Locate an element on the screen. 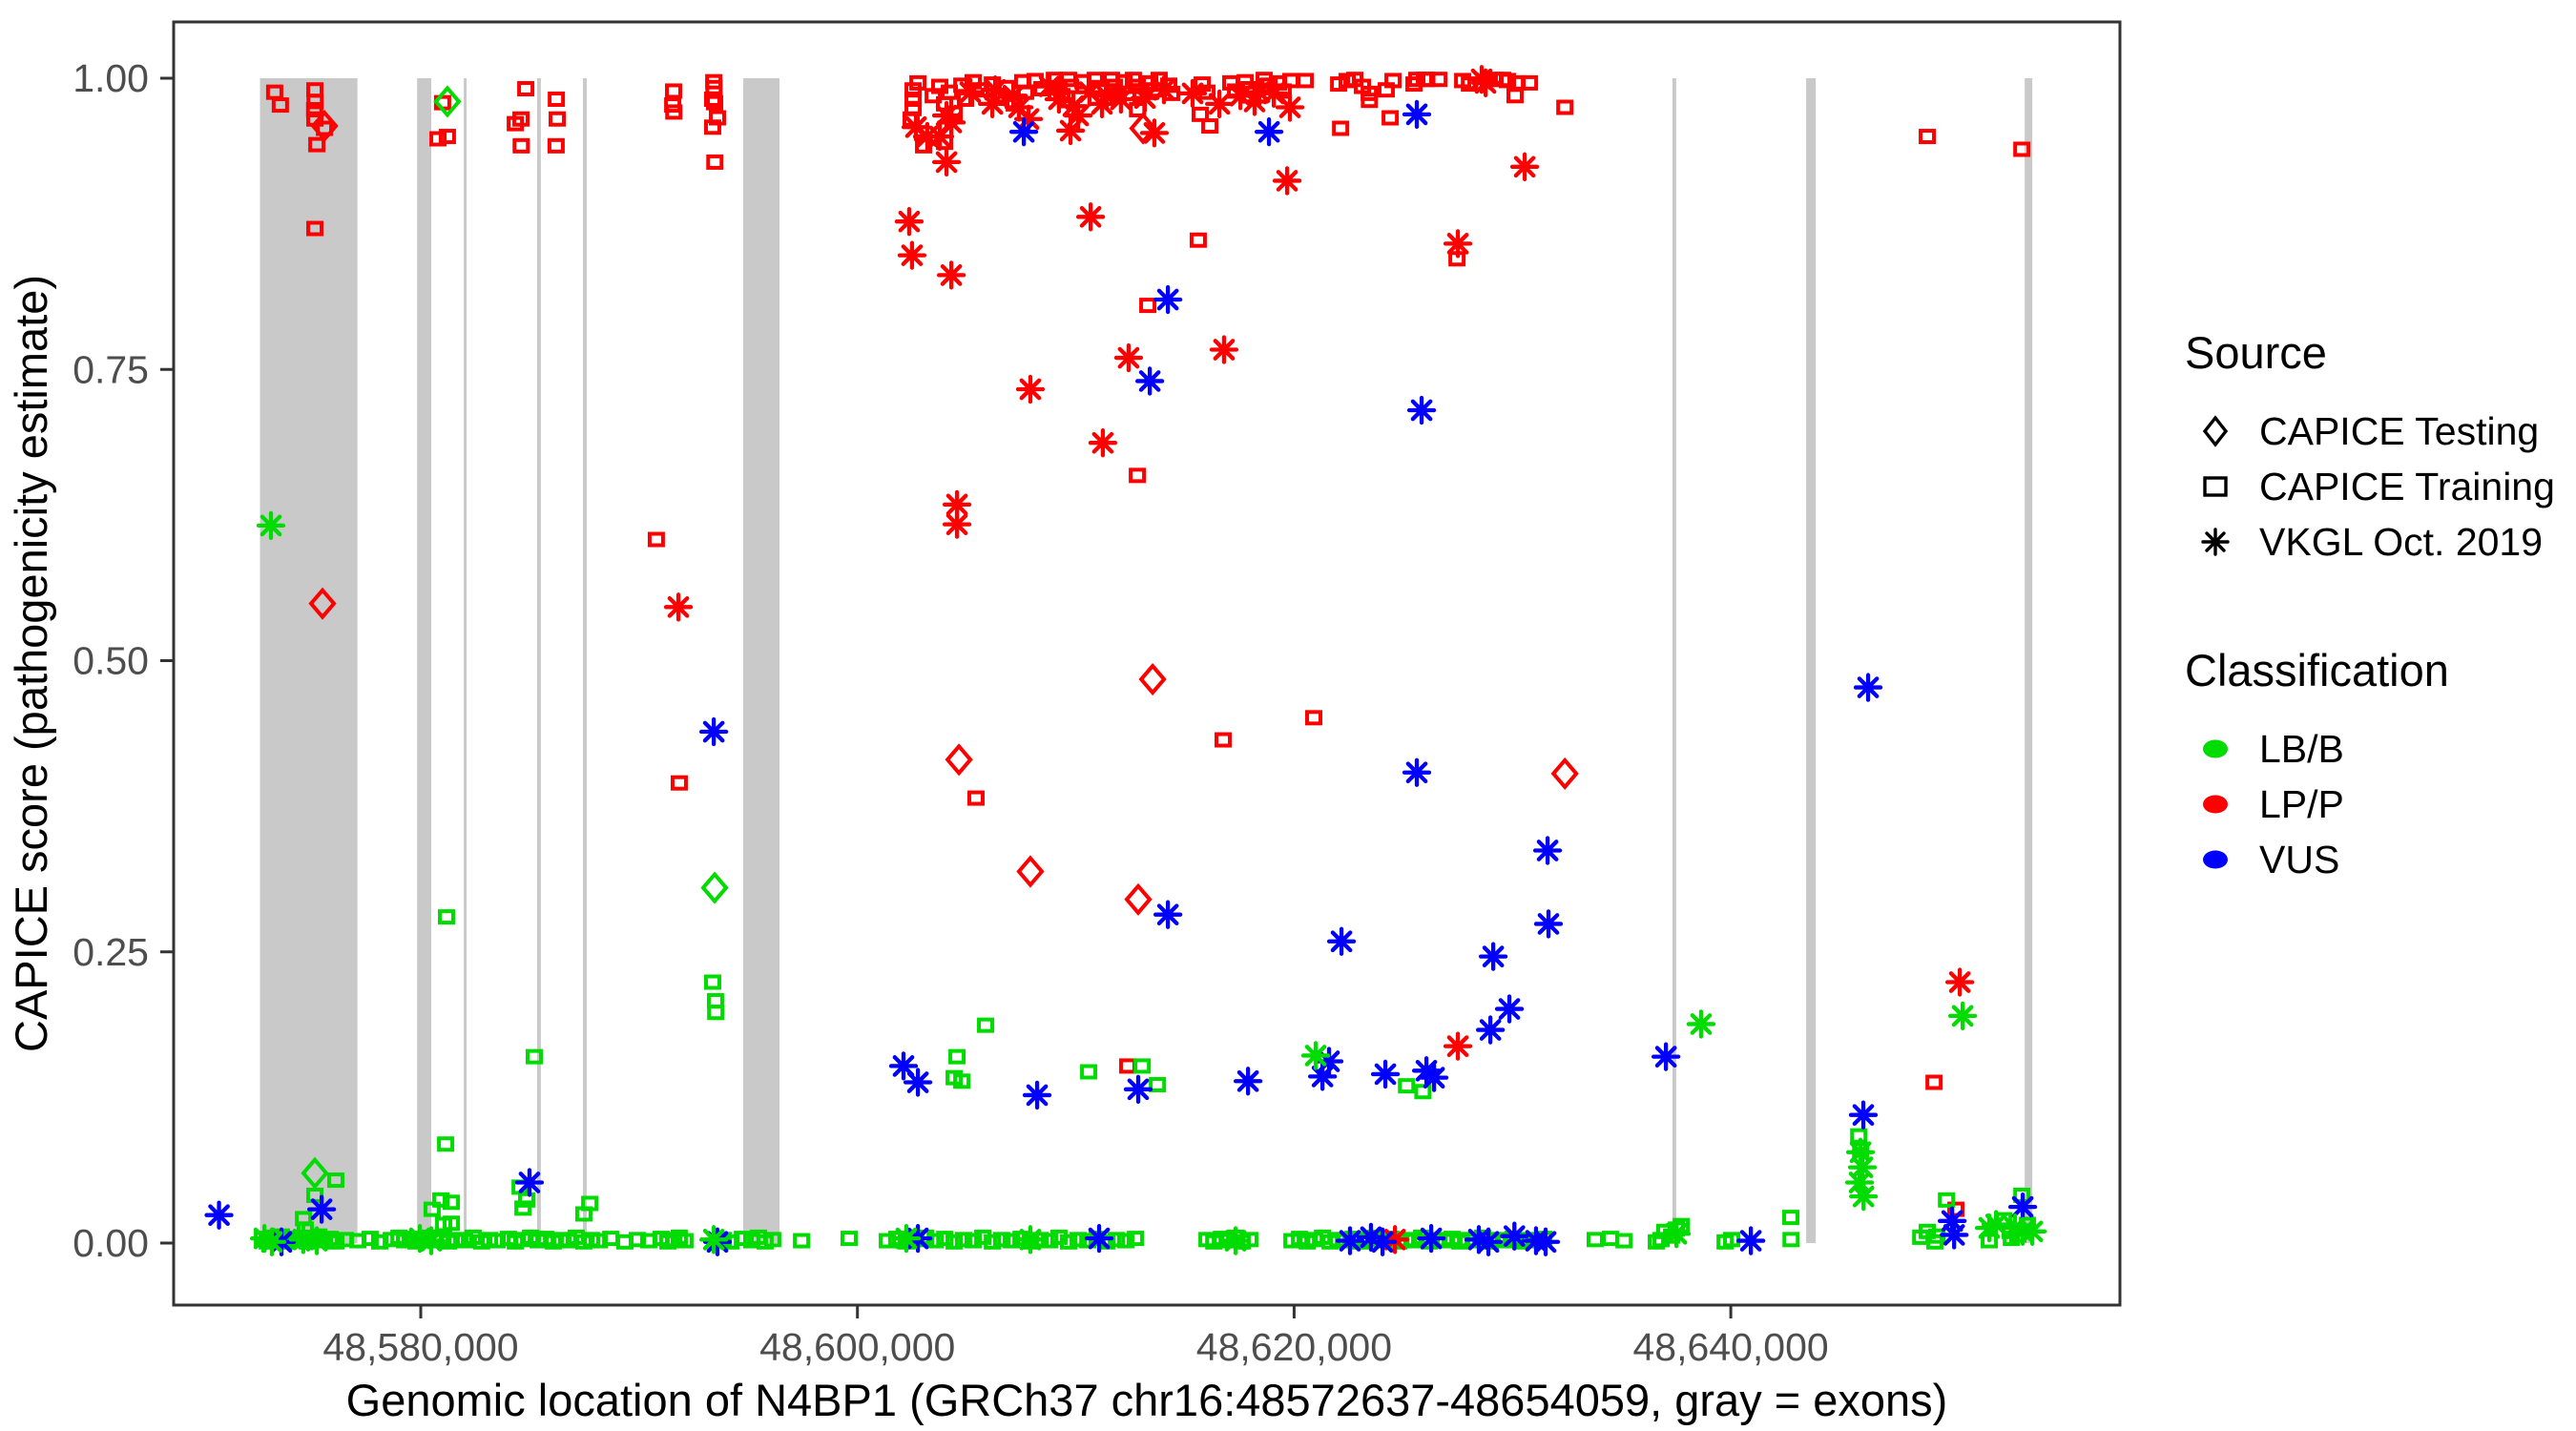 This screenshot has width=2576, height=1431. asterisk-marker-icon is located at coordinates (2215, 542).